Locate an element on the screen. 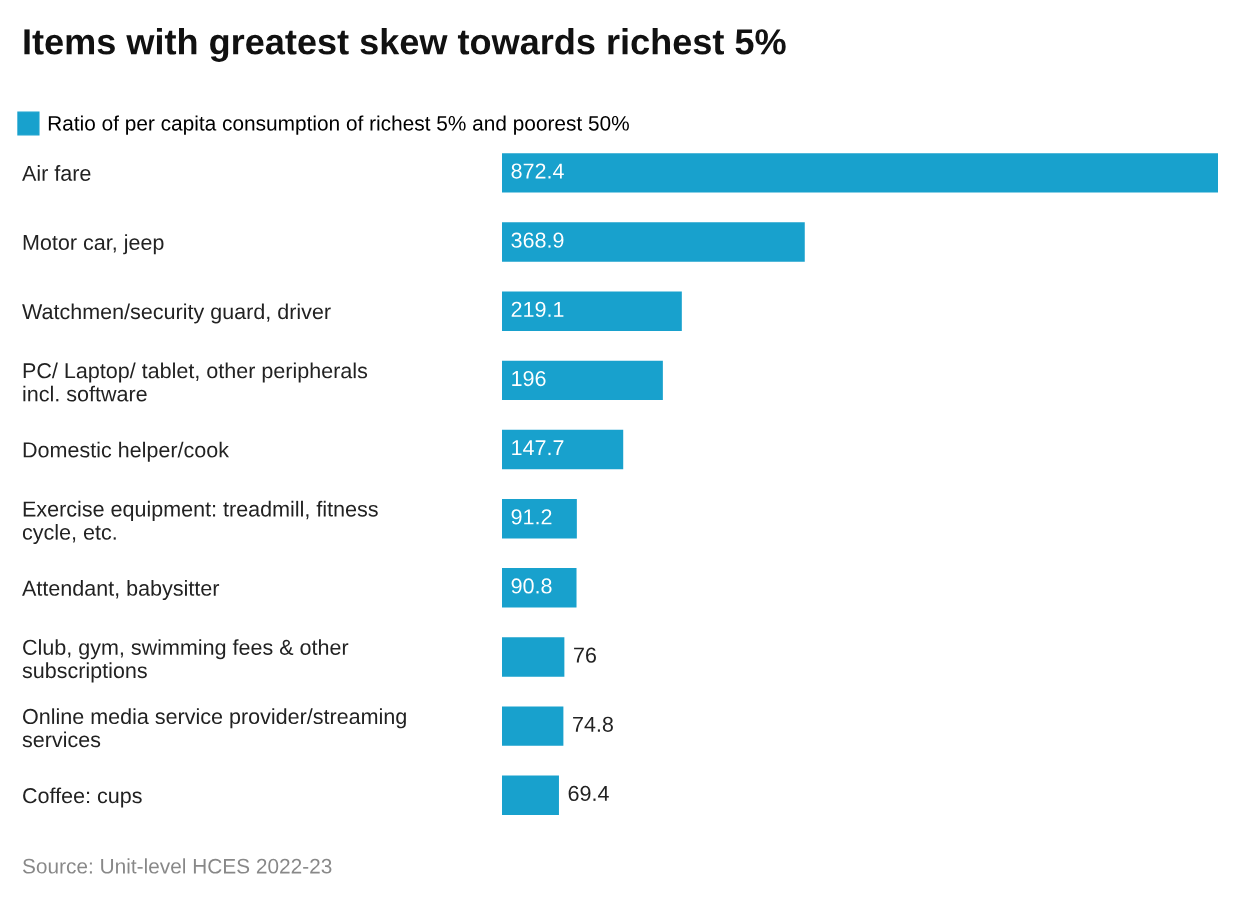 This screenshot has width=1240, height=904. y-tick-label: PC/ Laptop/ tablet, other peripherals incl. software is located at coordinates (195, 382).